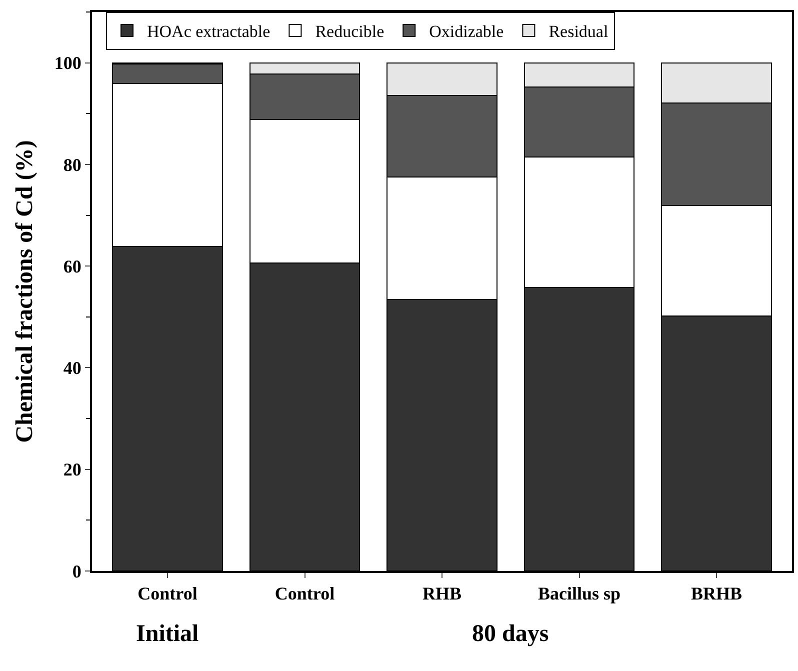 The image size is (798, 671). I want to click on legend-label: Residual, so click(578, 32).